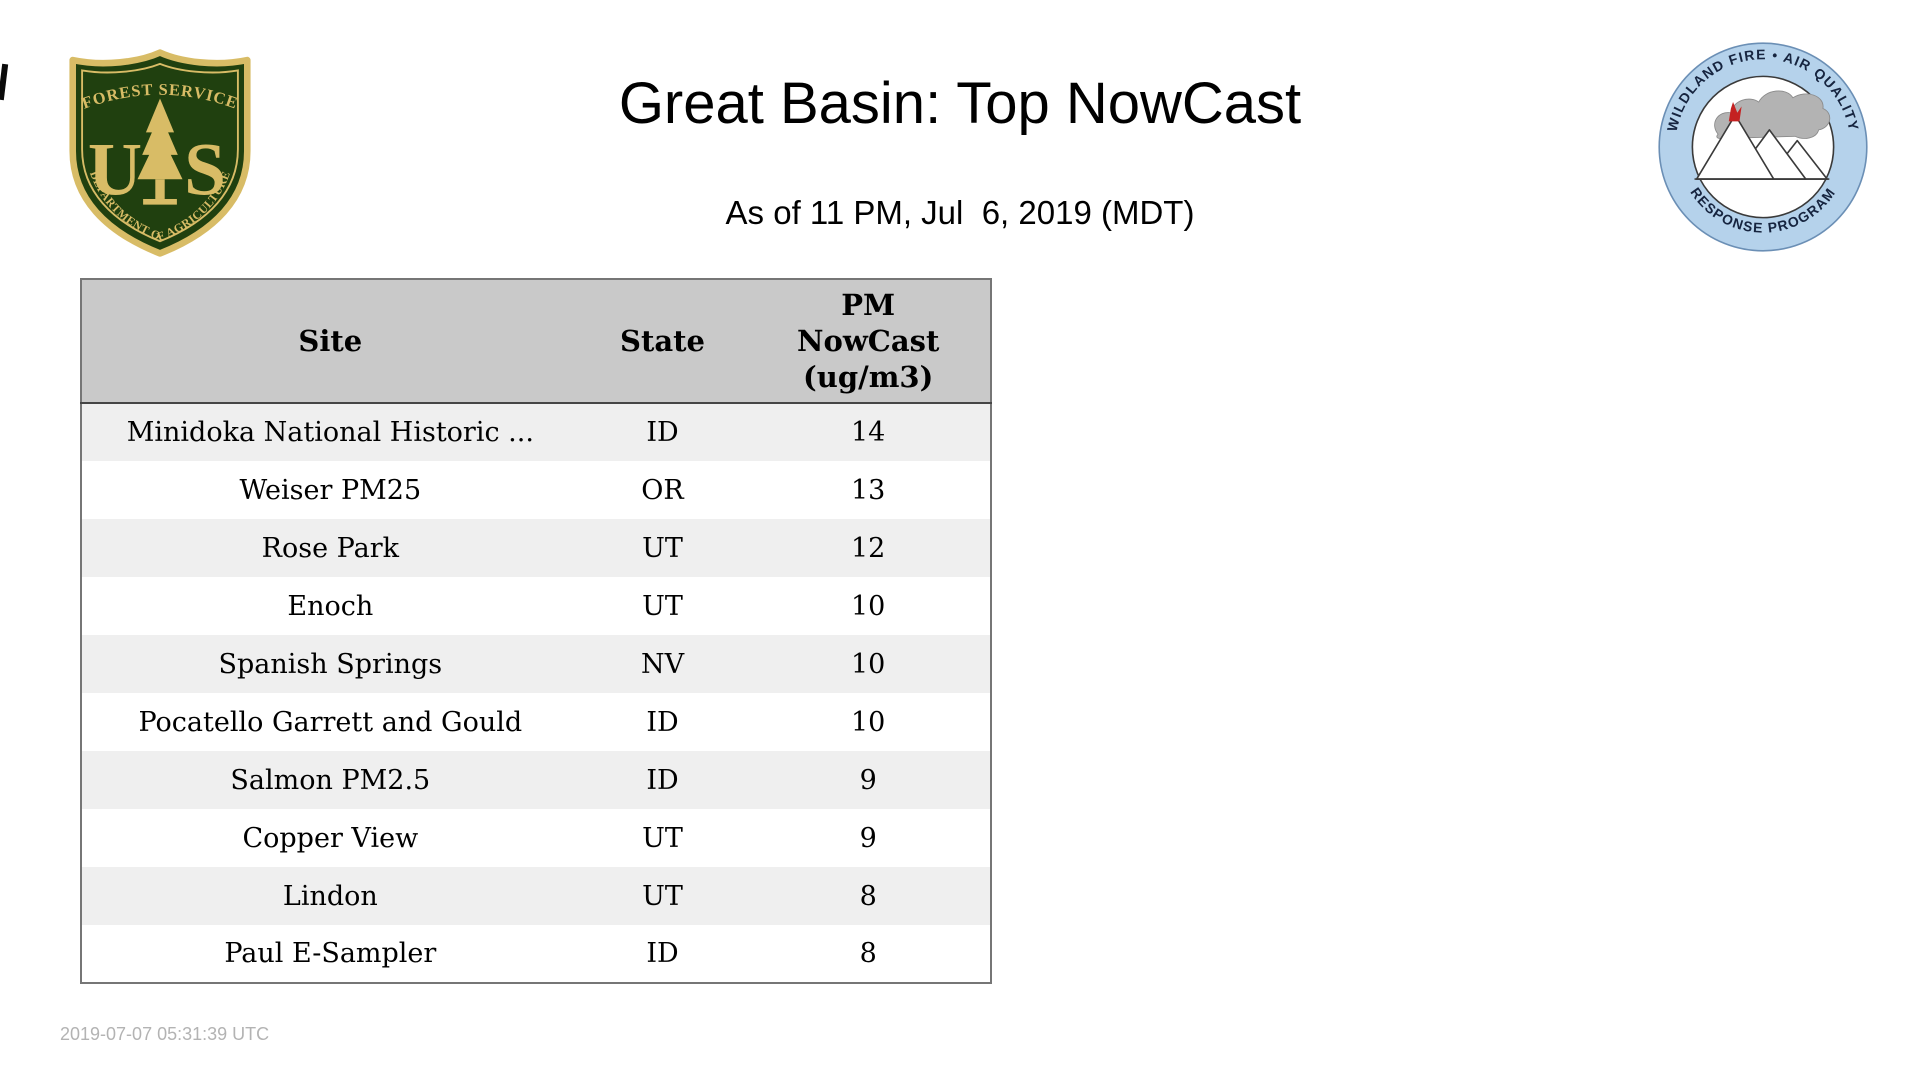  What do you see at coordinates (536, 664) in the screenshot?
I see `table-row: Spanish Springs NV 10` at bounding box center [536, 664].